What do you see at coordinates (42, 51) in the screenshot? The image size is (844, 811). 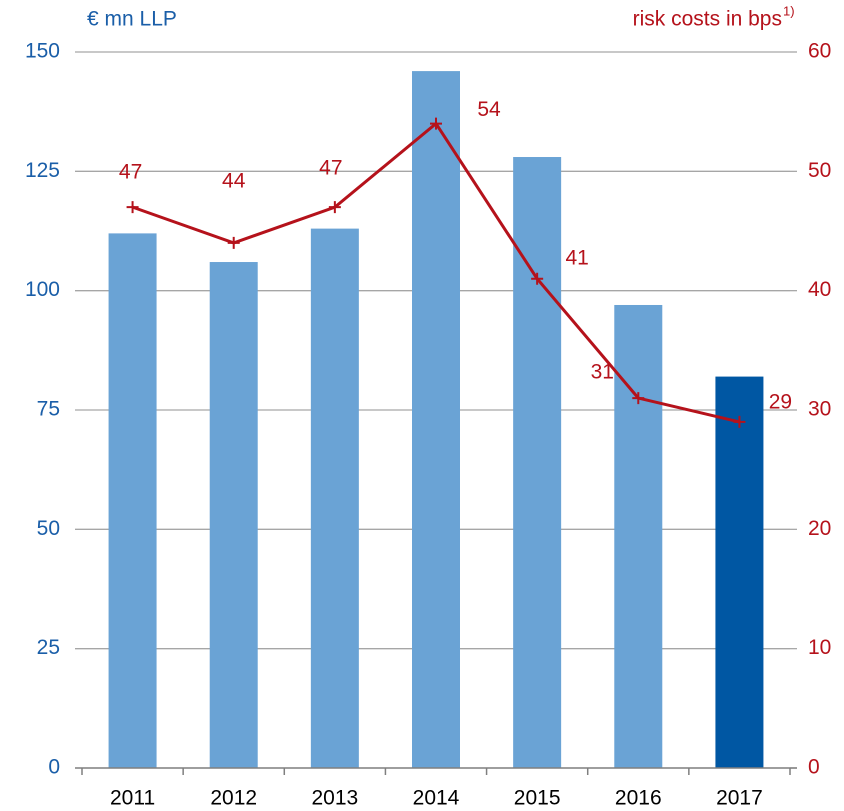 I see `y-tick-label: 150` at bounding box center [42, 51].